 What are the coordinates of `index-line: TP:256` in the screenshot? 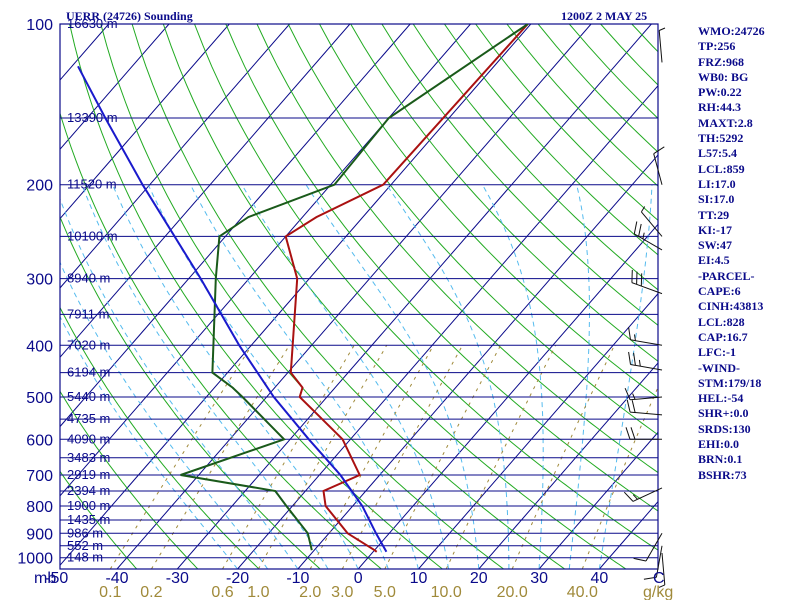 It's located at (717, 46).